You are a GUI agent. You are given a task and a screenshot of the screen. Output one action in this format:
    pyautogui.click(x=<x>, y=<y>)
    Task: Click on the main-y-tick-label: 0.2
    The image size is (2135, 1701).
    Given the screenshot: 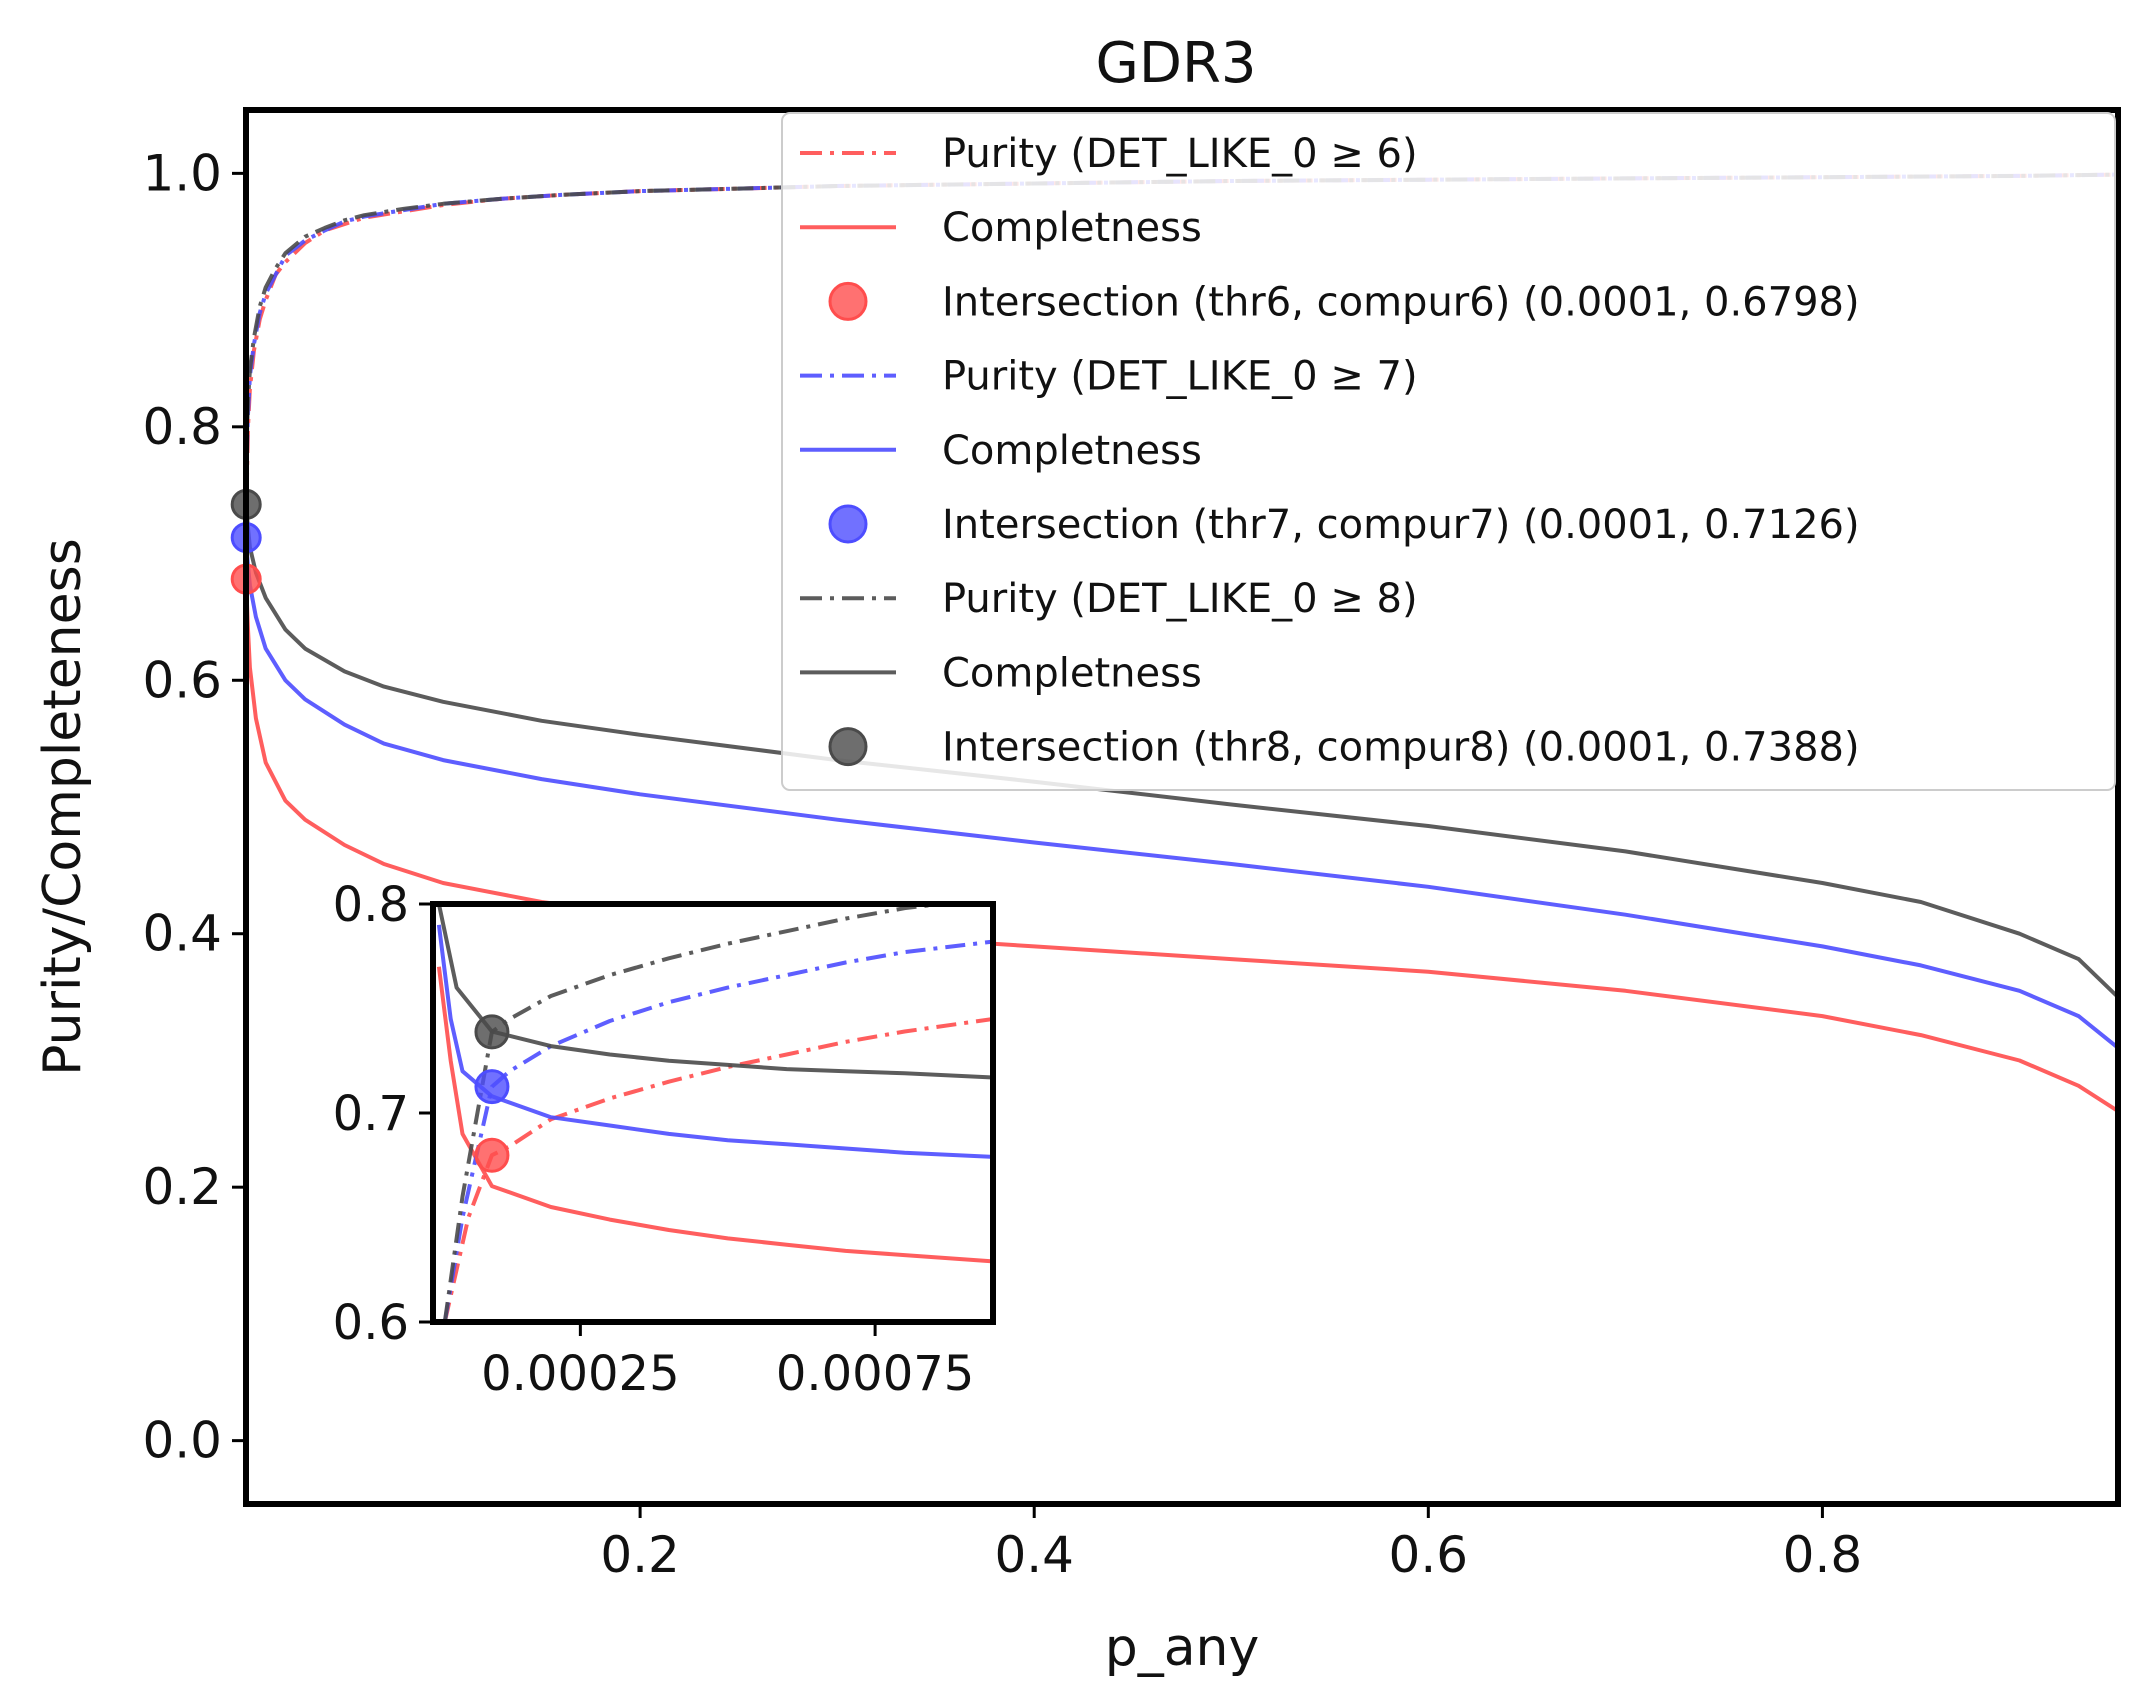 What is the action you would take?
    pyautogui.click(x=182, y=1187)
    